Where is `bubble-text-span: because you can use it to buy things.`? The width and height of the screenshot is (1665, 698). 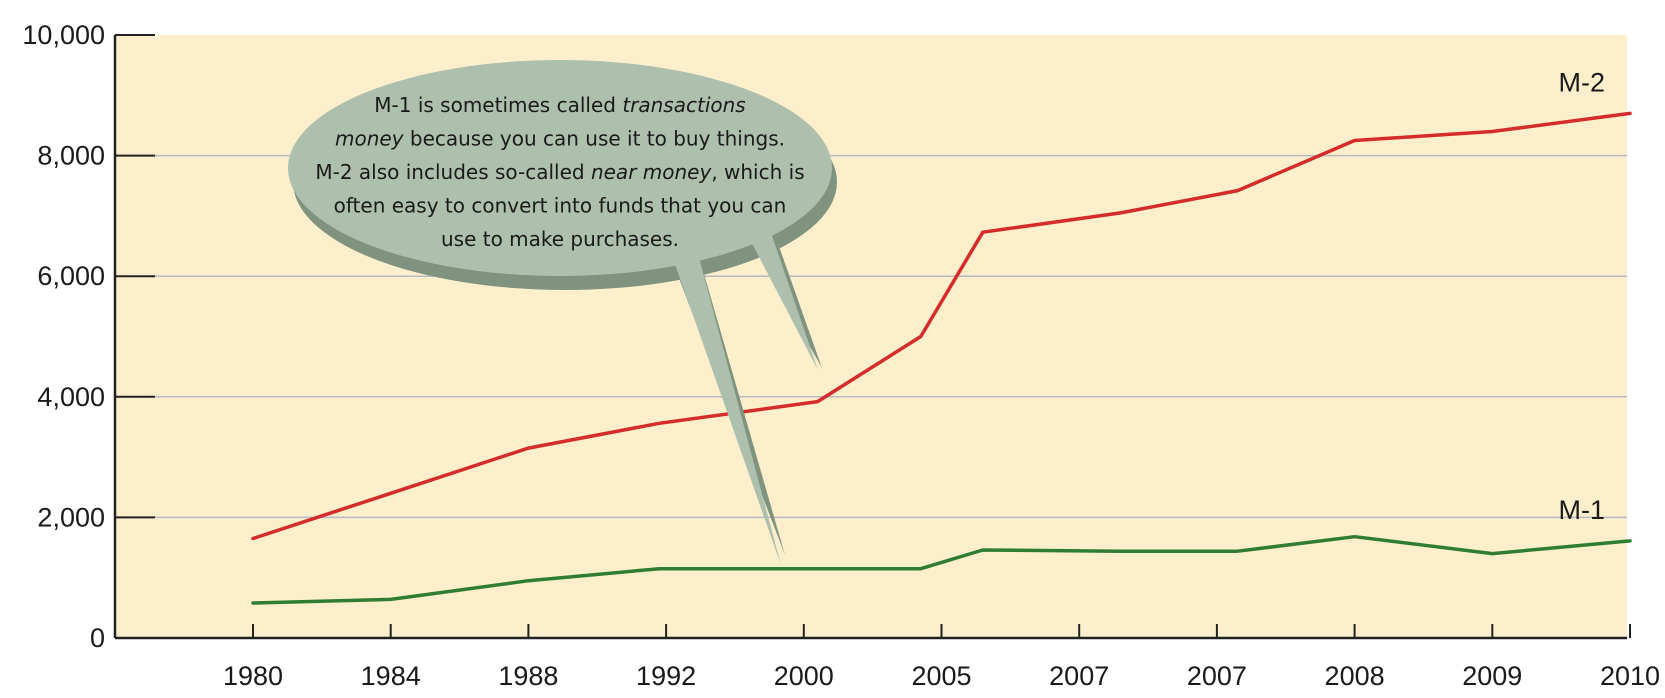
bubble-text-span: because you can use it to buy things. is located at coordinates (595, 139).